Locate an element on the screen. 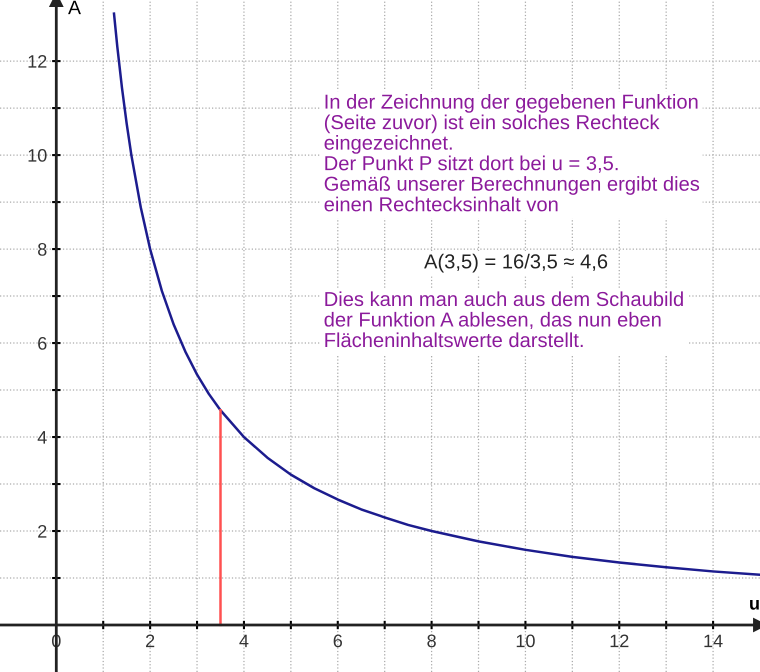 This screenshot has height=672, width=760. annotation: Dies kann man auch aus dem Schaubild der Funktion A ablesen, das nun eben Flächeninhaltswerte darstellt. is located at coordinates (503, 319).